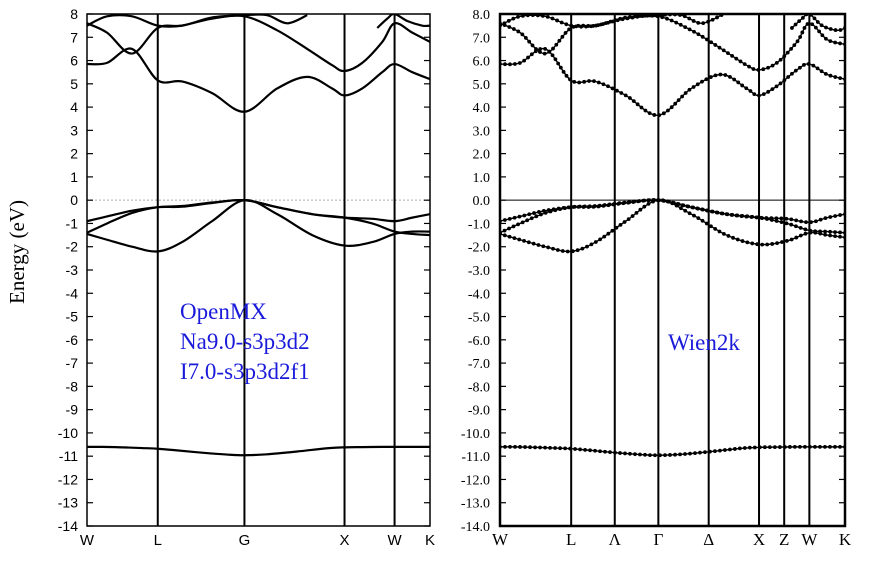  I want to click on y-tick-label: -8.0, so click(479, 387).